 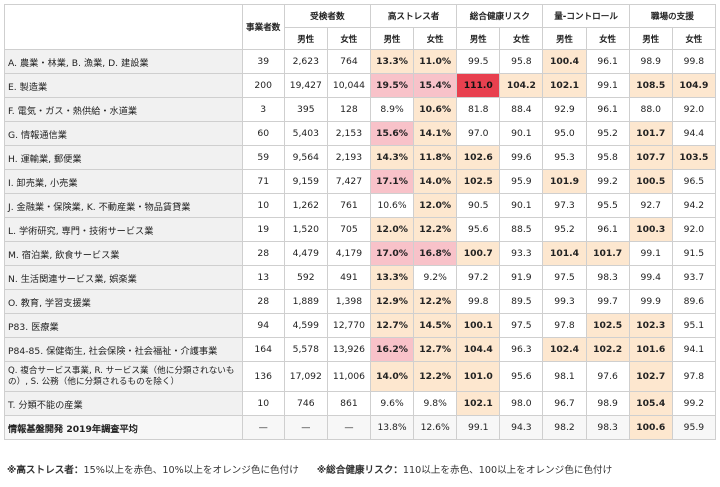 What do you see at coordinates (263, 301) in the screenshot?
I see `table-cell: 28` at bounding box center [263, 301].